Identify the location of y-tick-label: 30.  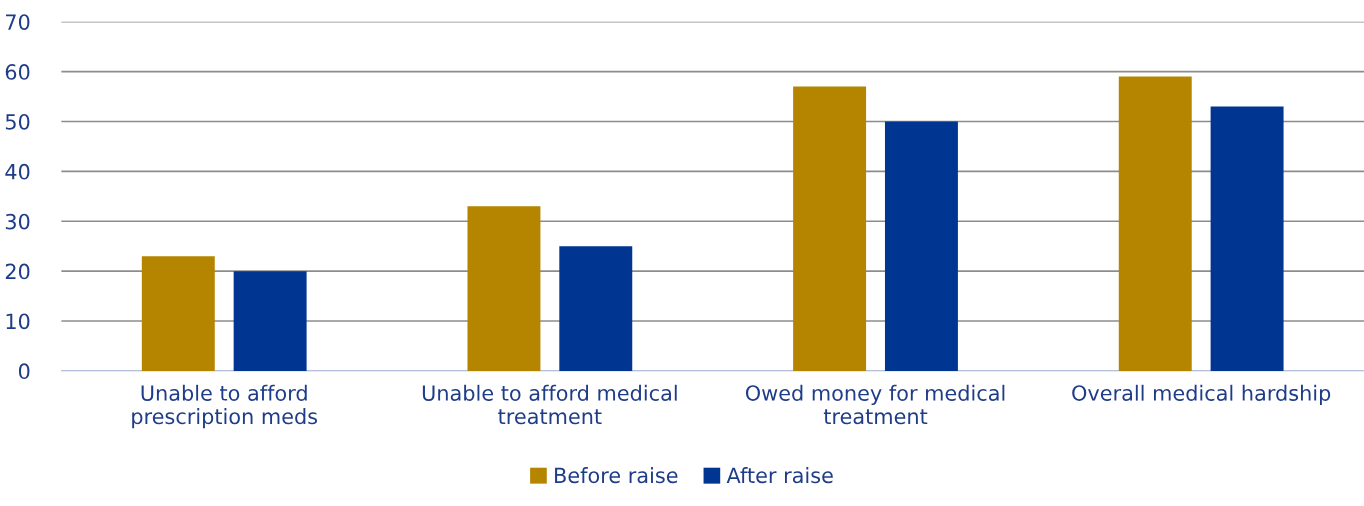
(17, 221).